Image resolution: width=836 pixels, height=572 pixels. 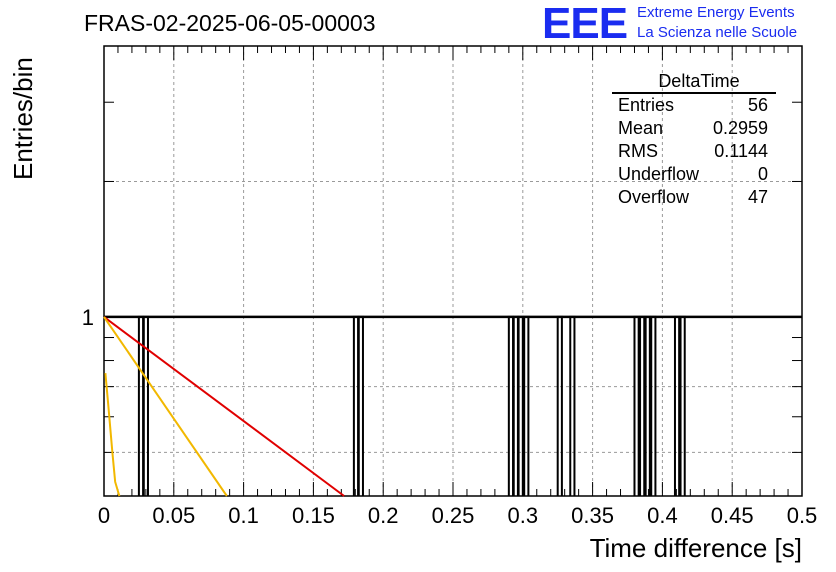 I want to click on stats-label: Underflow, so click(x=659, y=174).